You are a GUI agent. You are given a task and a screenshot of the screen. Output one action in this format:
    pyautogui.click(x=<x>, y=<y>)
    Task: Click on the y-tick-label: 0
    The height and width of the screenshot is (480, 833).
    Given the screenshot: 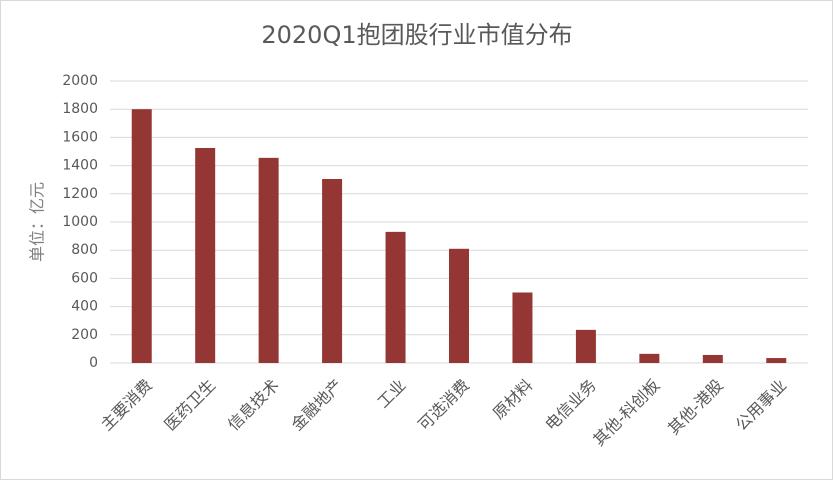 What is the action you would take?
    pyautogui.click(x=93, y=363)
    